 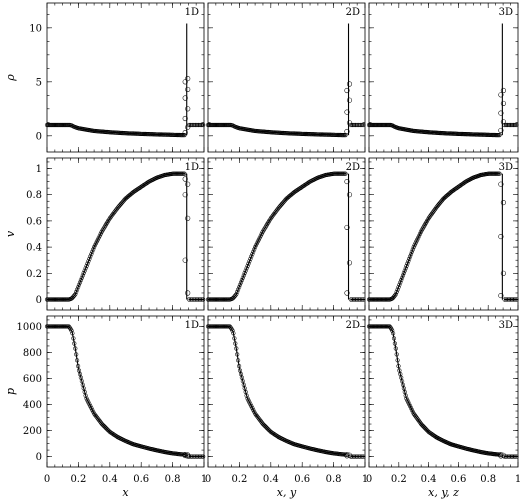 I want to click on y-tick-label: 0, so click(x=39, y=457).